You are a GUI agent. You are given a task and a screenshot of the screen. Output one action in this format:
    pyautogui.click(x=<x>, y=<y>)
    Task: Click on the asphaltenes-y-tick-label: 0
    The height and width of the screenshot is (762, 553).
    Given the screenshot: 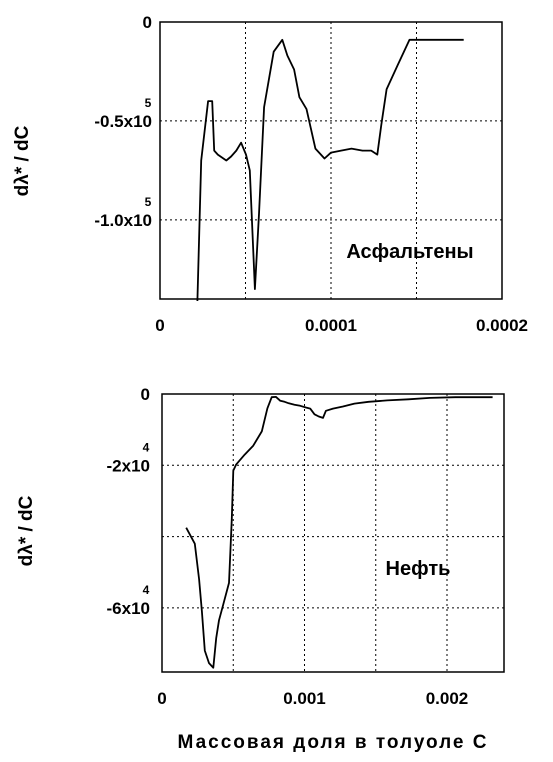 What is the action you would take?
    pyautogui.click(x=147, y=22)
    